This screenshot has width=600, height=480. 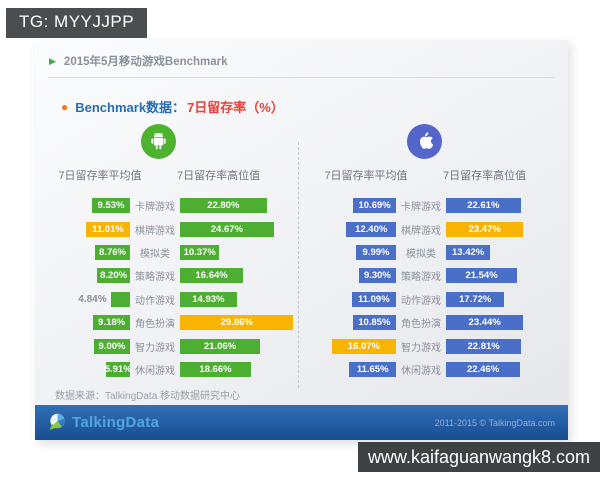 I want to click on data-row: 9.99% 模拟类 13.42%, so click(x=434, y=252).